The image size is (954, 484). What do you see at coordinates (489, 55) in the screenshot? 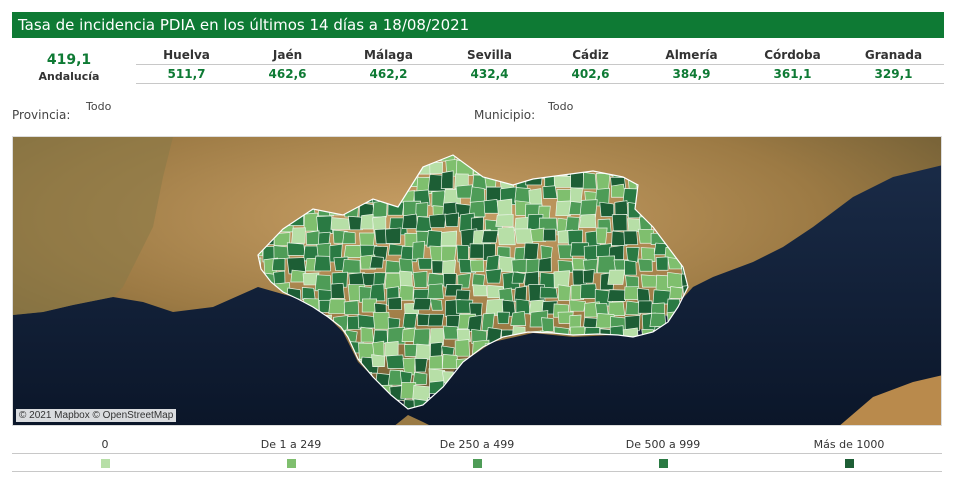
I see `province-name: Sevilla` at bounding box center [489, 55].